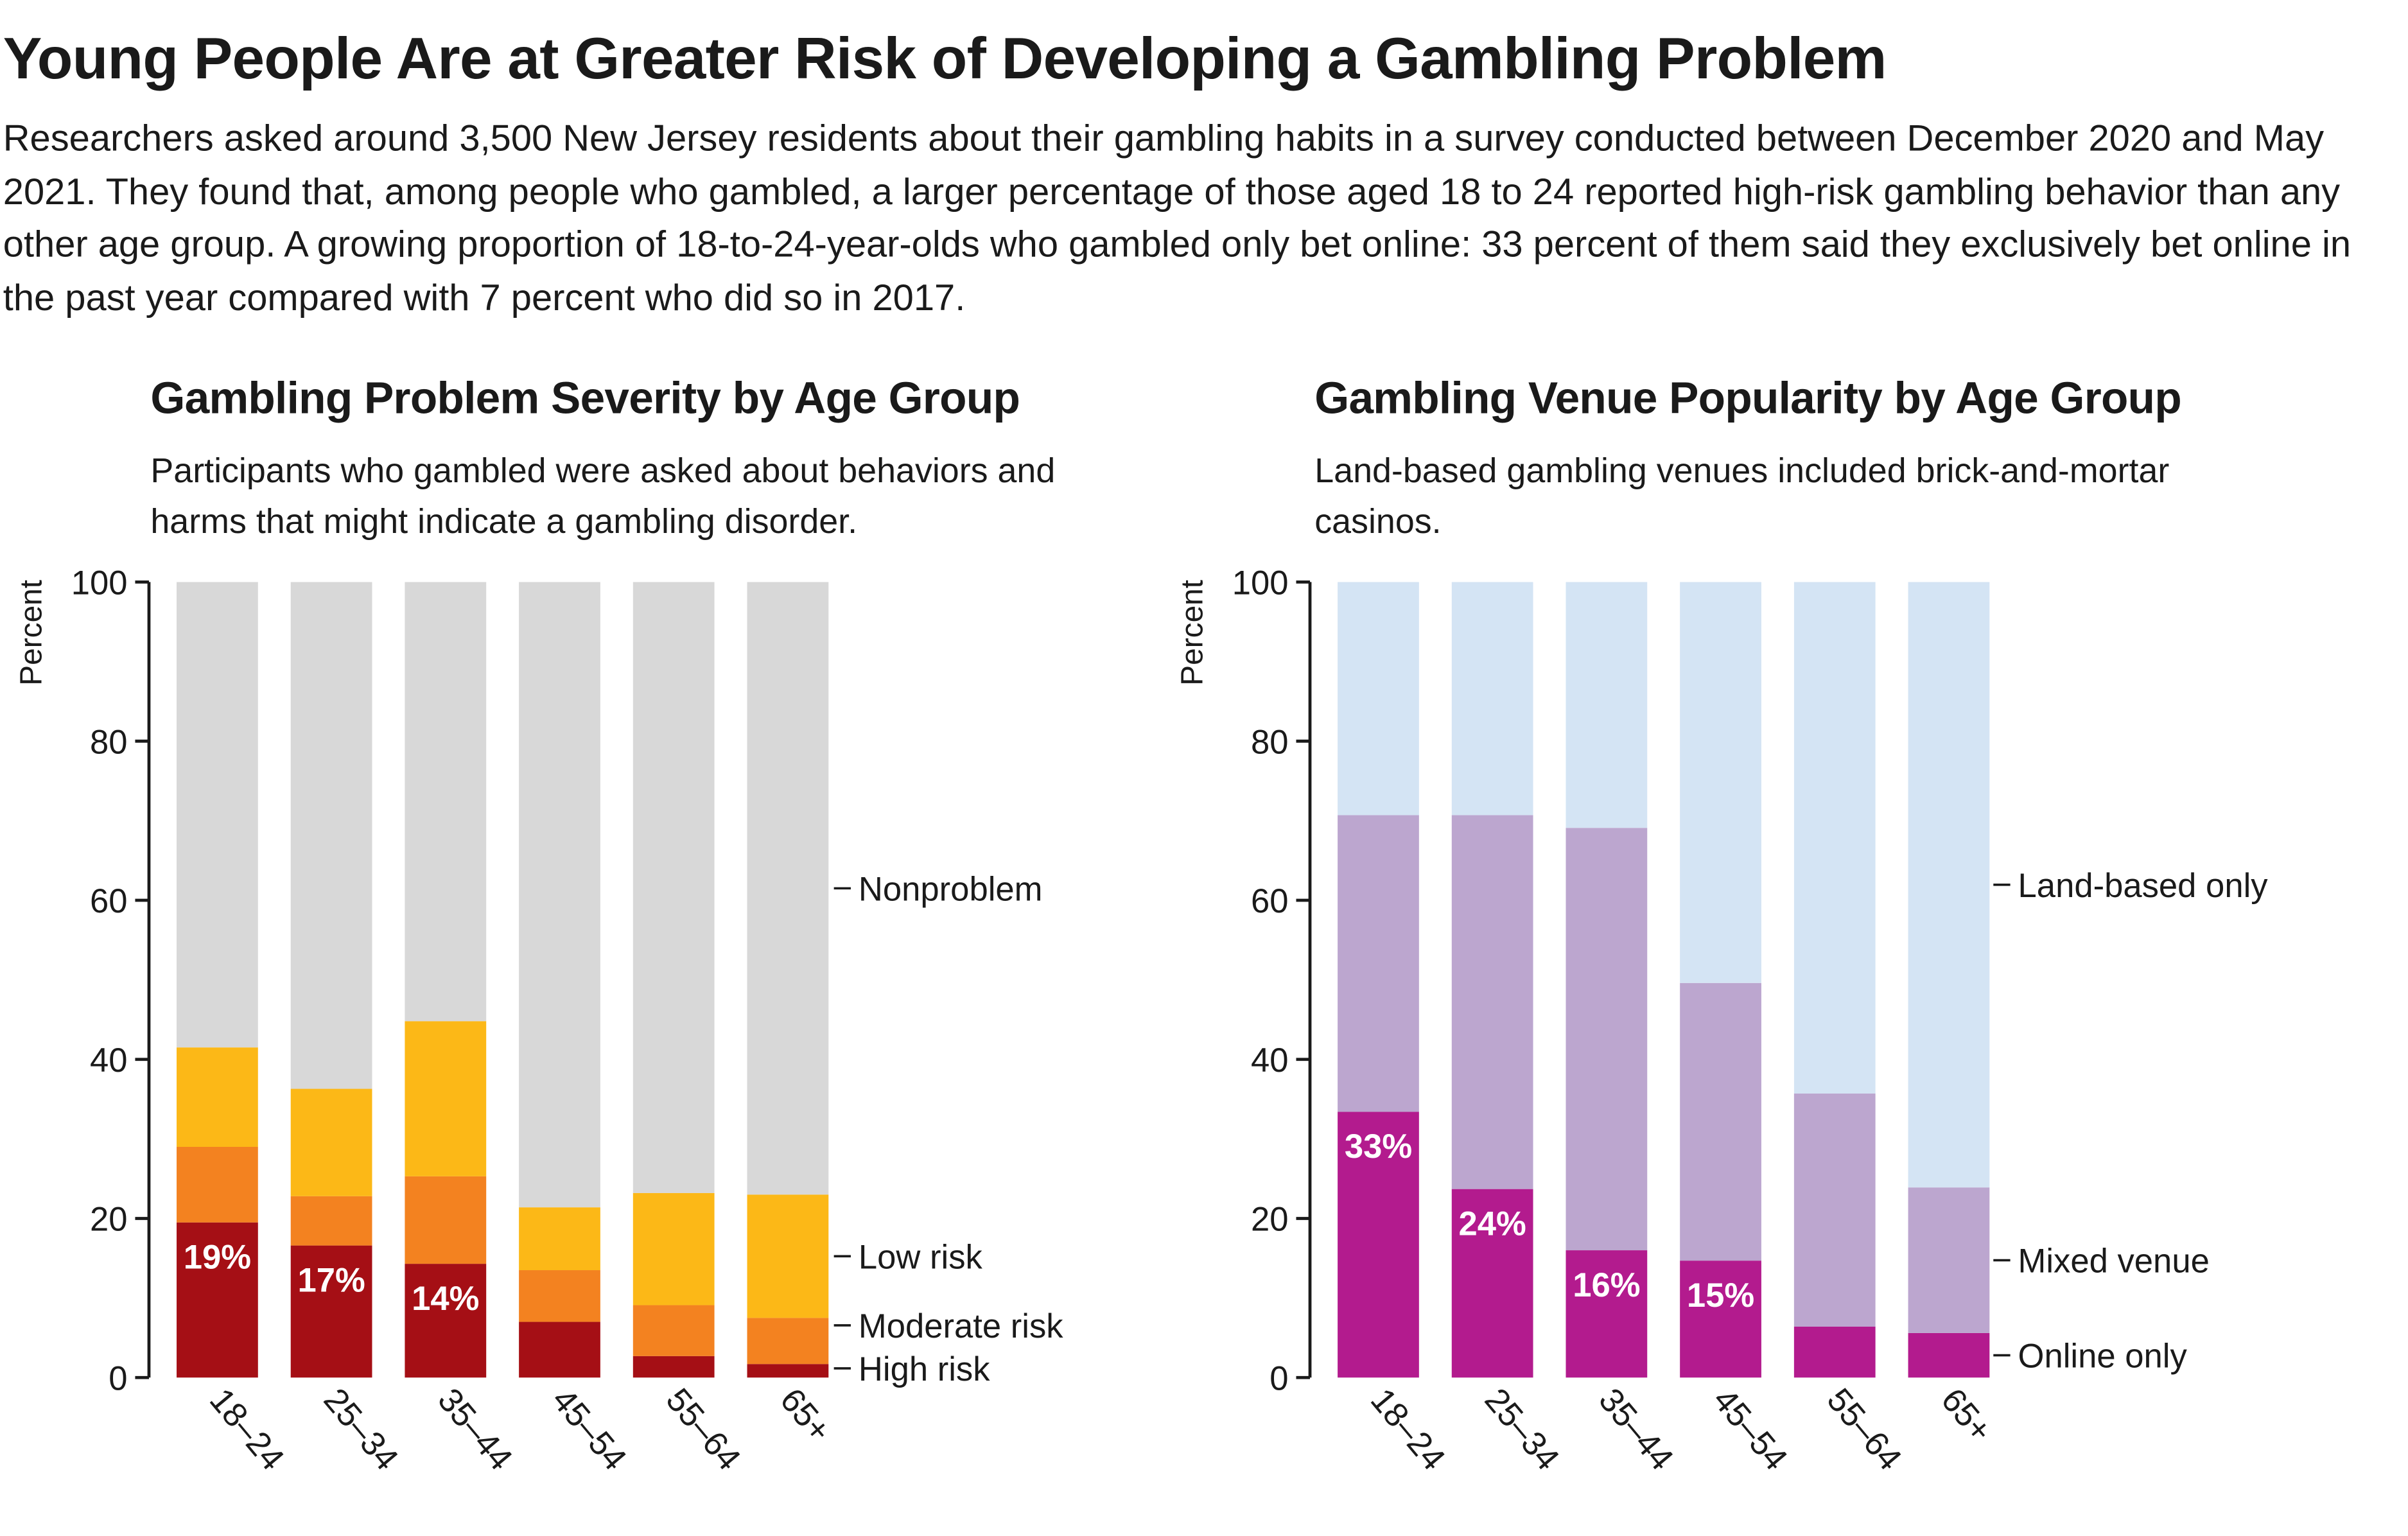 Image resolution: width=2408 pixels, height=1536 pixels. I want to click on chart-2-legend-label: Mixed venue, so click(2114, 1261).